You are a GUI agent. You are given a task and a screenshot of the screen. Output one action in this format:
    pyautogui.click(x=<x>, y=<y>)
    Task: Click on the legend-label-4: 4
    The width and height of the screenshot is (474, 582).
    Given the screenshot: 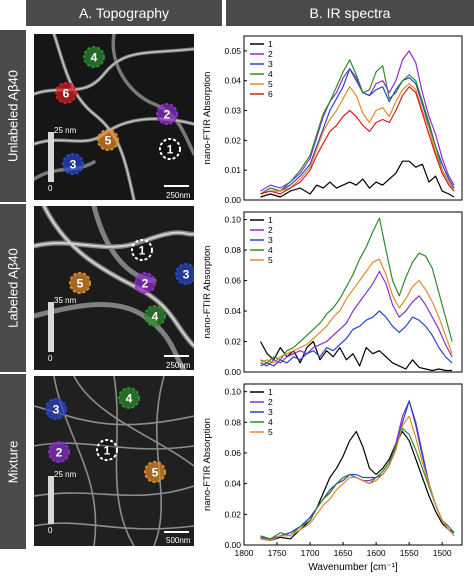 What is the action you would take?
    pyautogui.click(x=270, y=74)
    